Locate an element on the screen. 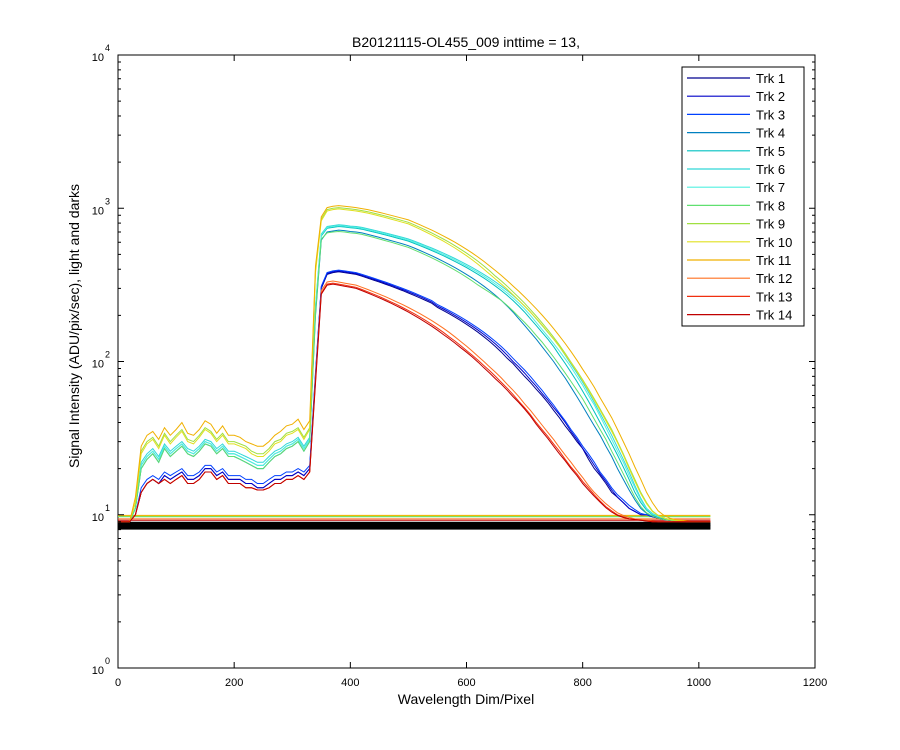  legend-label-trk-12: Trk 12 is located at coordinates (774, 278).